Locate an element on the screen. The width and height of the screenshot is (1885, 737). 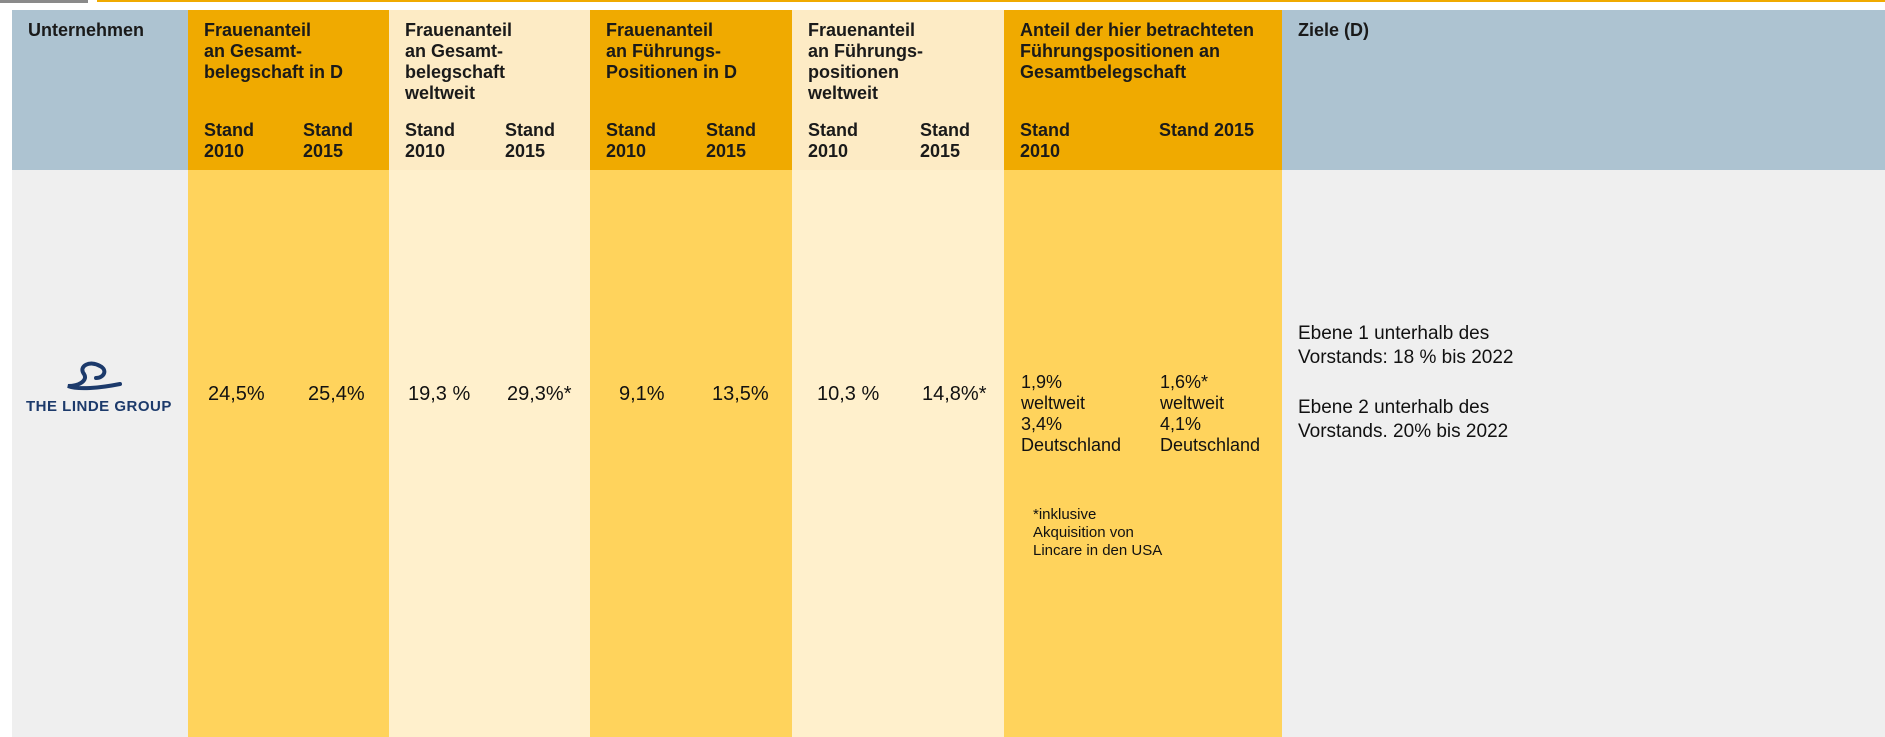
footnote-line: *inklusive is located at coordinates (1065, 514).